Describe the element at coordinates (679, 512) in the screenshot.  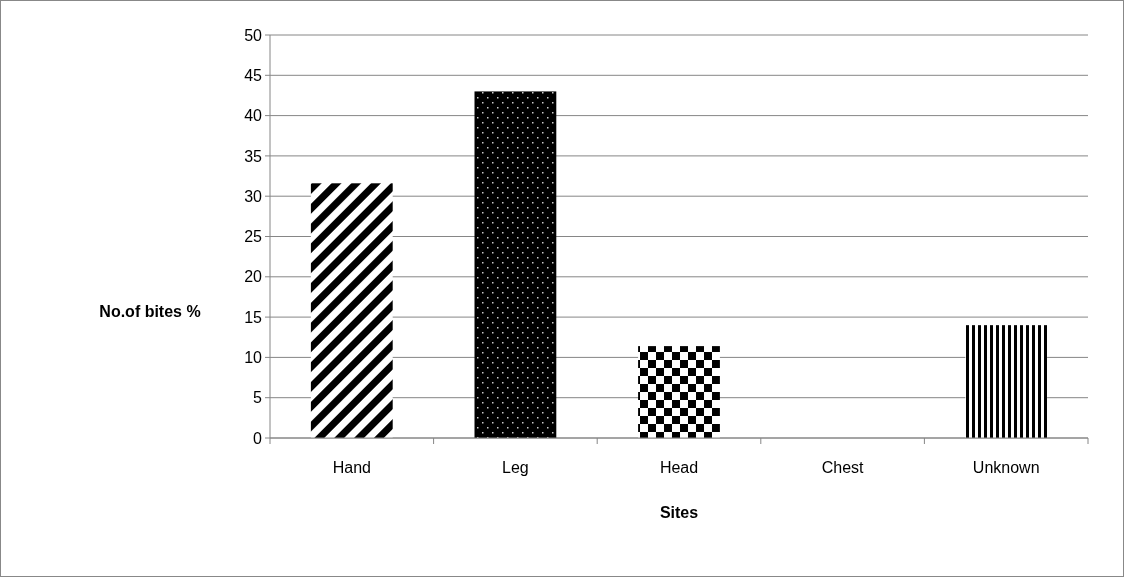
I see `x-axis-title: Sites` at that location.